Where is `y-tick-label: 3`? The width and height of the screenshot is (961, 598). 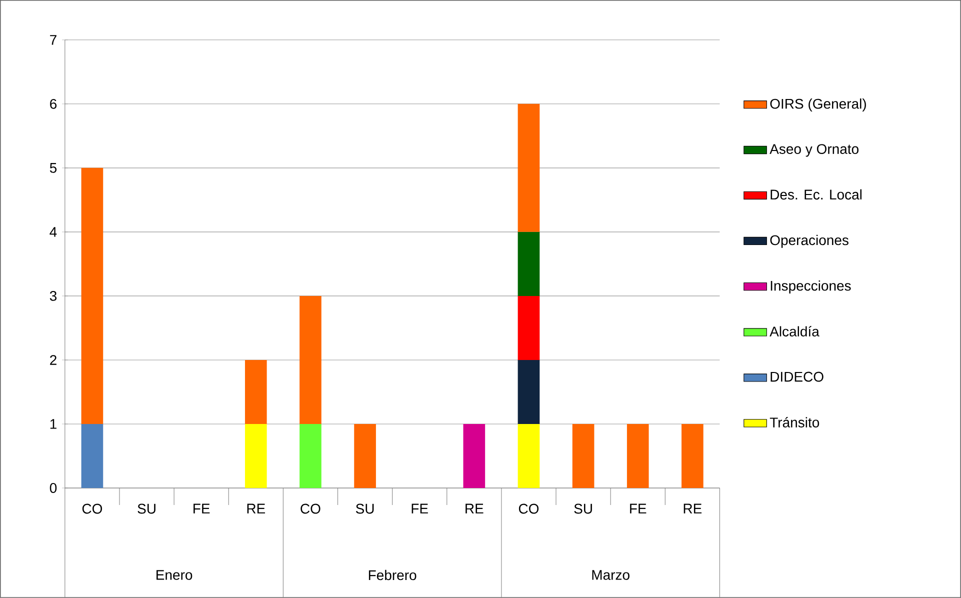
y-tick-label: 3 is located at coordinates (53, 296).